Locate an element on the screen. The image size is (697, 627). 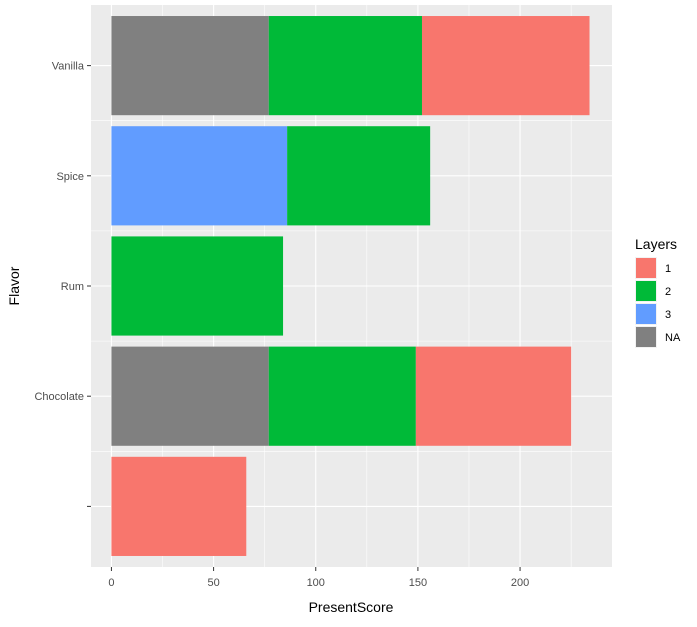
y-axis: Vanilla Spice Rum Chocolate is located at coordinates (62, 284).